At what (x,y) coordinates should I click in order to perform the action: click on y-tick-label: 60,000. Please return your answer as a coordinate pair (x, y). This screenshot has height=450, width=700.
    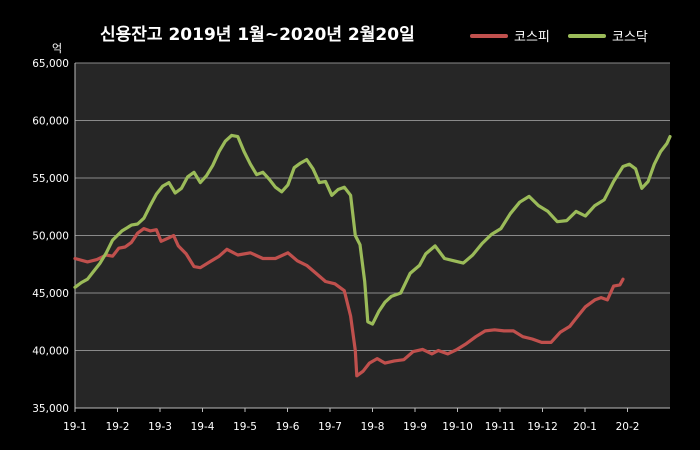
    Looking at the image, I should click on (50, 122).